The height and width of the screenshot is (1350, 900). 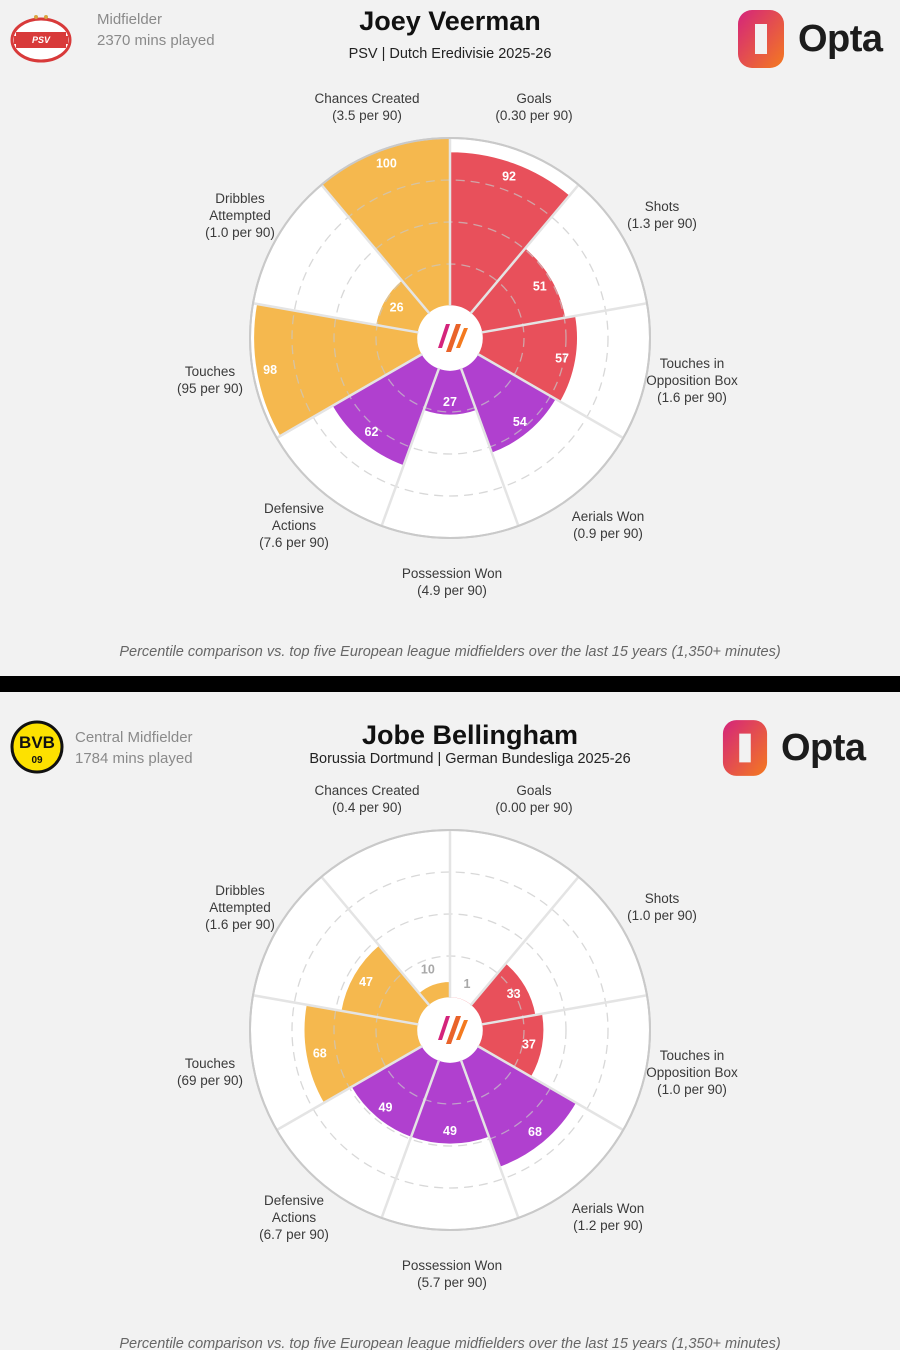 What do you see at coordinates (514, 994) in the screenshot?
I see `value-label: 33` at bounding box center [514, 994].